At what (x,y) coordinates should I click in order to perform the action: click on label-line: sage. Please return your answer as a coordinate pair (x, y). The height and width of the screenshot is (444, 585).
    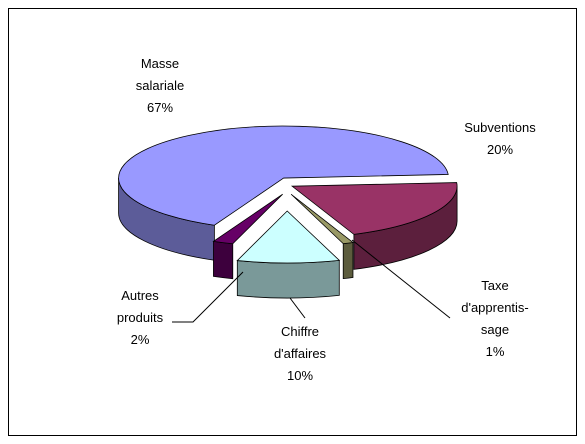
    Looking at the image, I should click on (495, 329).